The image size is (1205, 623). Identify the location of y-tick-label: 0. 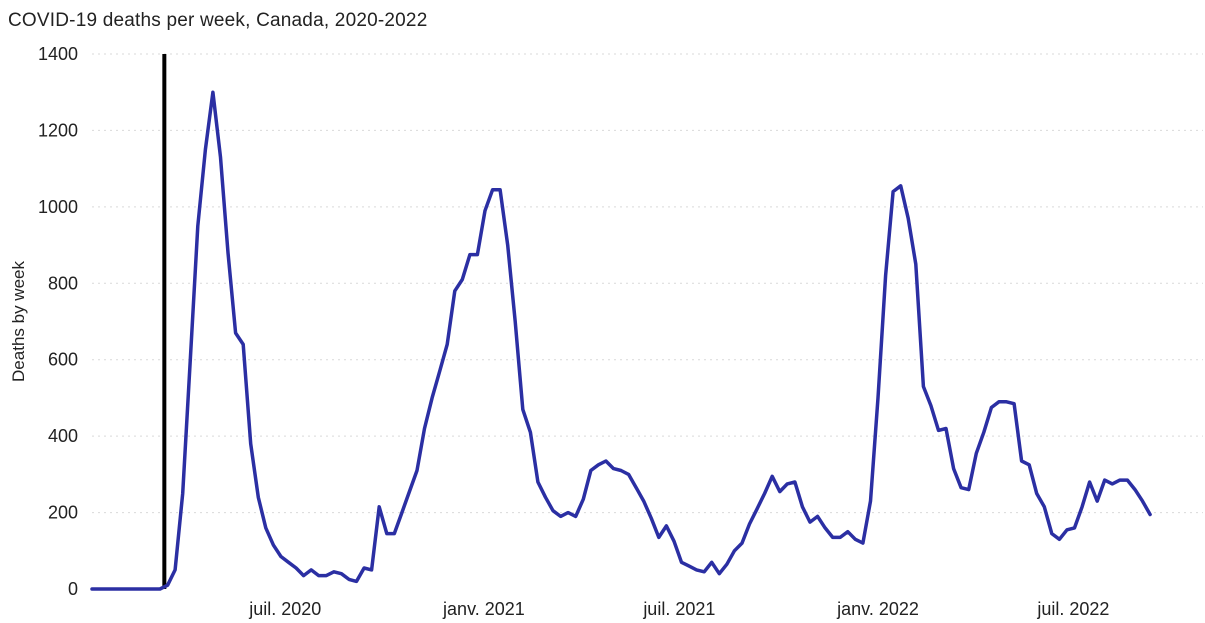
(73, 589).